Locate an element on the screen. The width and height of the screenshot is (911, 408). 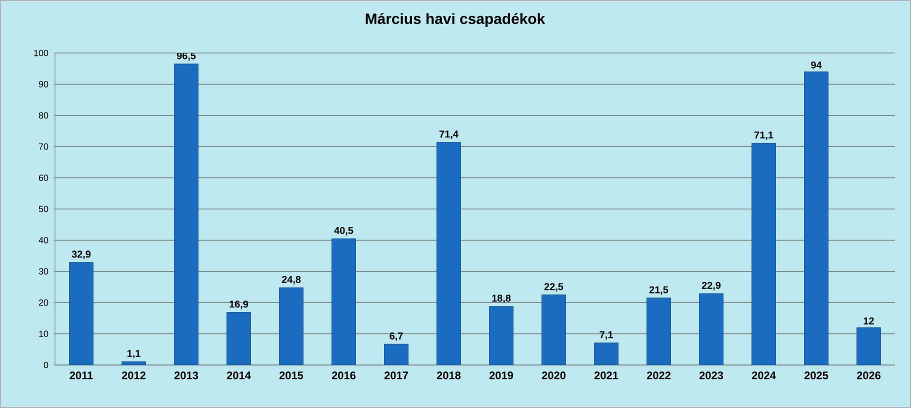
y-tick-label: 50 is located at coordinates (43, 209).